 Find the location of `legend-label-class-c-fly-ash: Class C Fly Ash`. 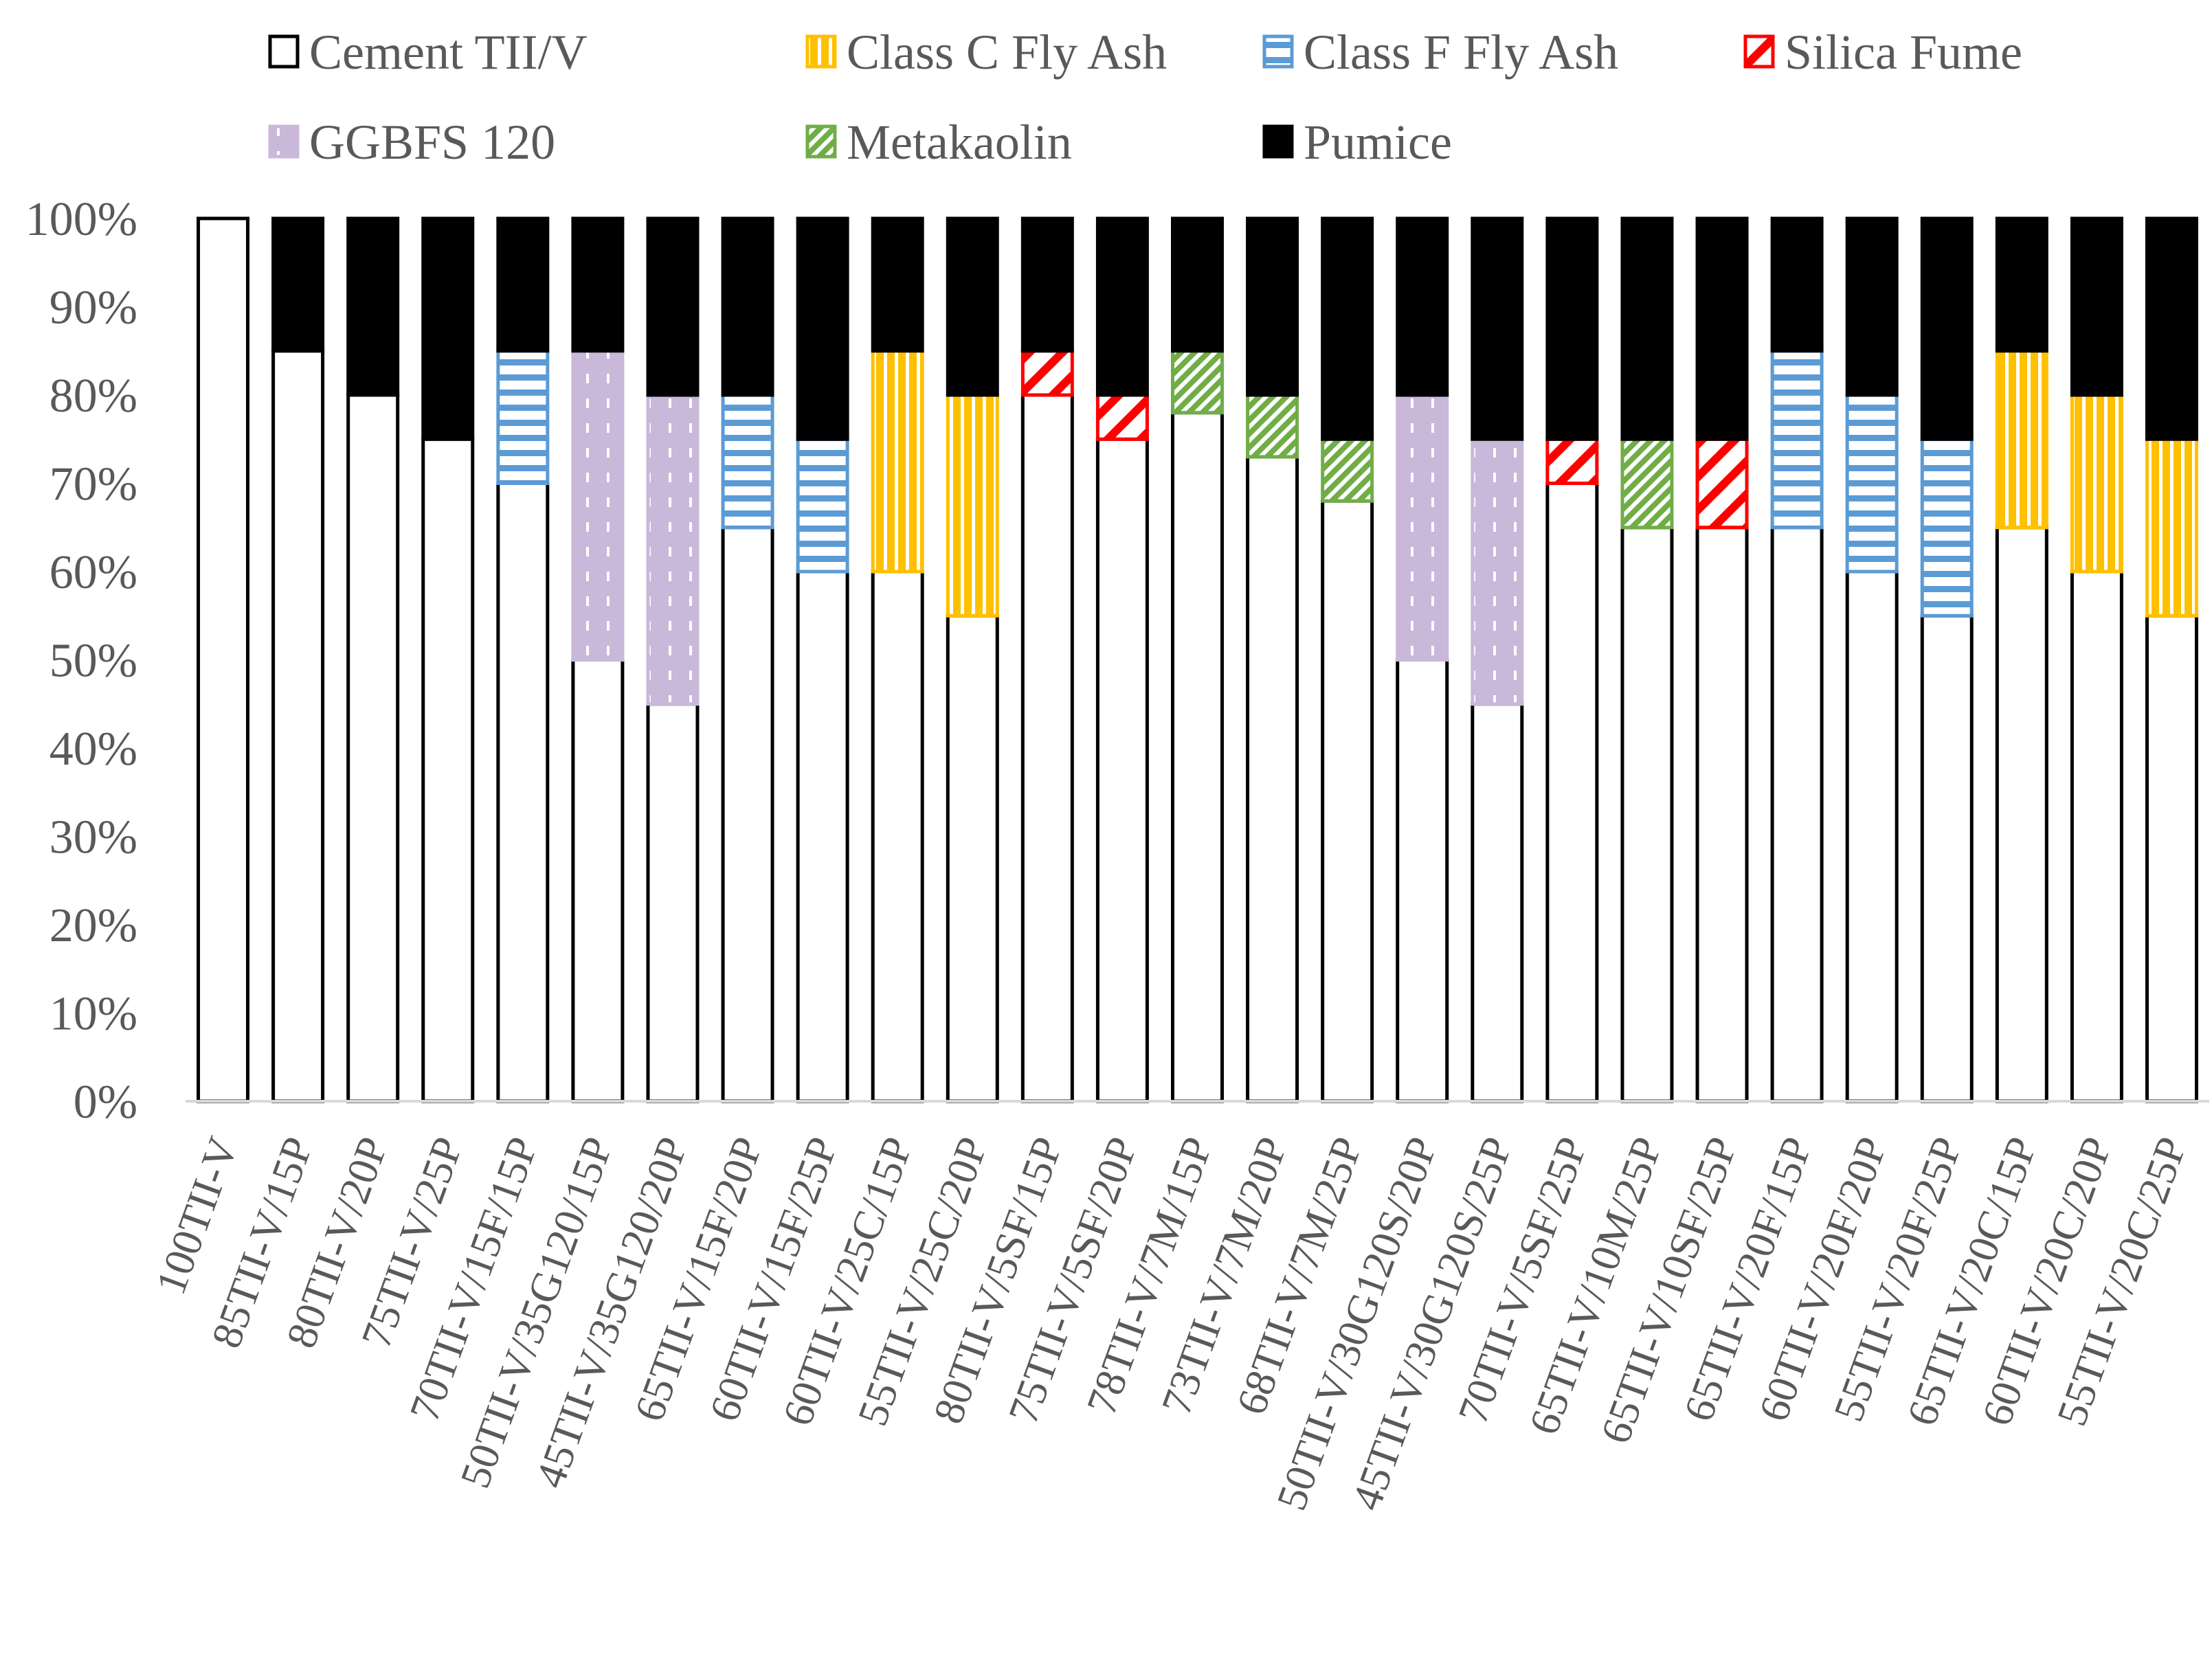

legend-label-class-c-fly-ash: Class C Fly Ash is located at coordinates (1007, 52).